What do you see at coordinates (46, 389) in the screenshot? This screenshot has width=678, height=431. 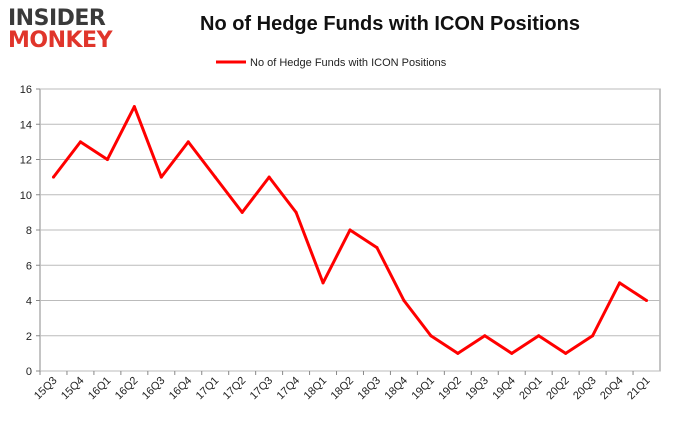 I see `x-tick-label: 15Q3` at bounding box center [46, 389].